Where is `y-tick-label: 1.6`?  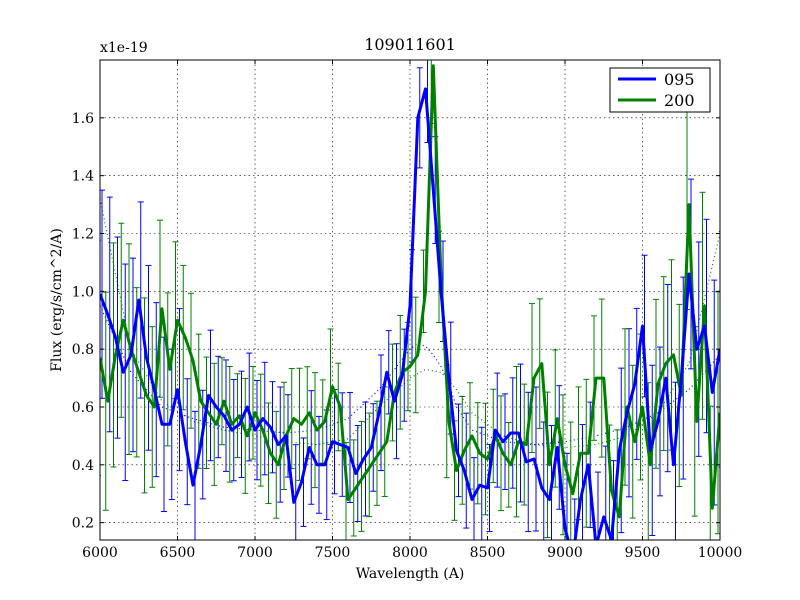 y-tick-label: 1.6 is located at coordinates (83, 119).